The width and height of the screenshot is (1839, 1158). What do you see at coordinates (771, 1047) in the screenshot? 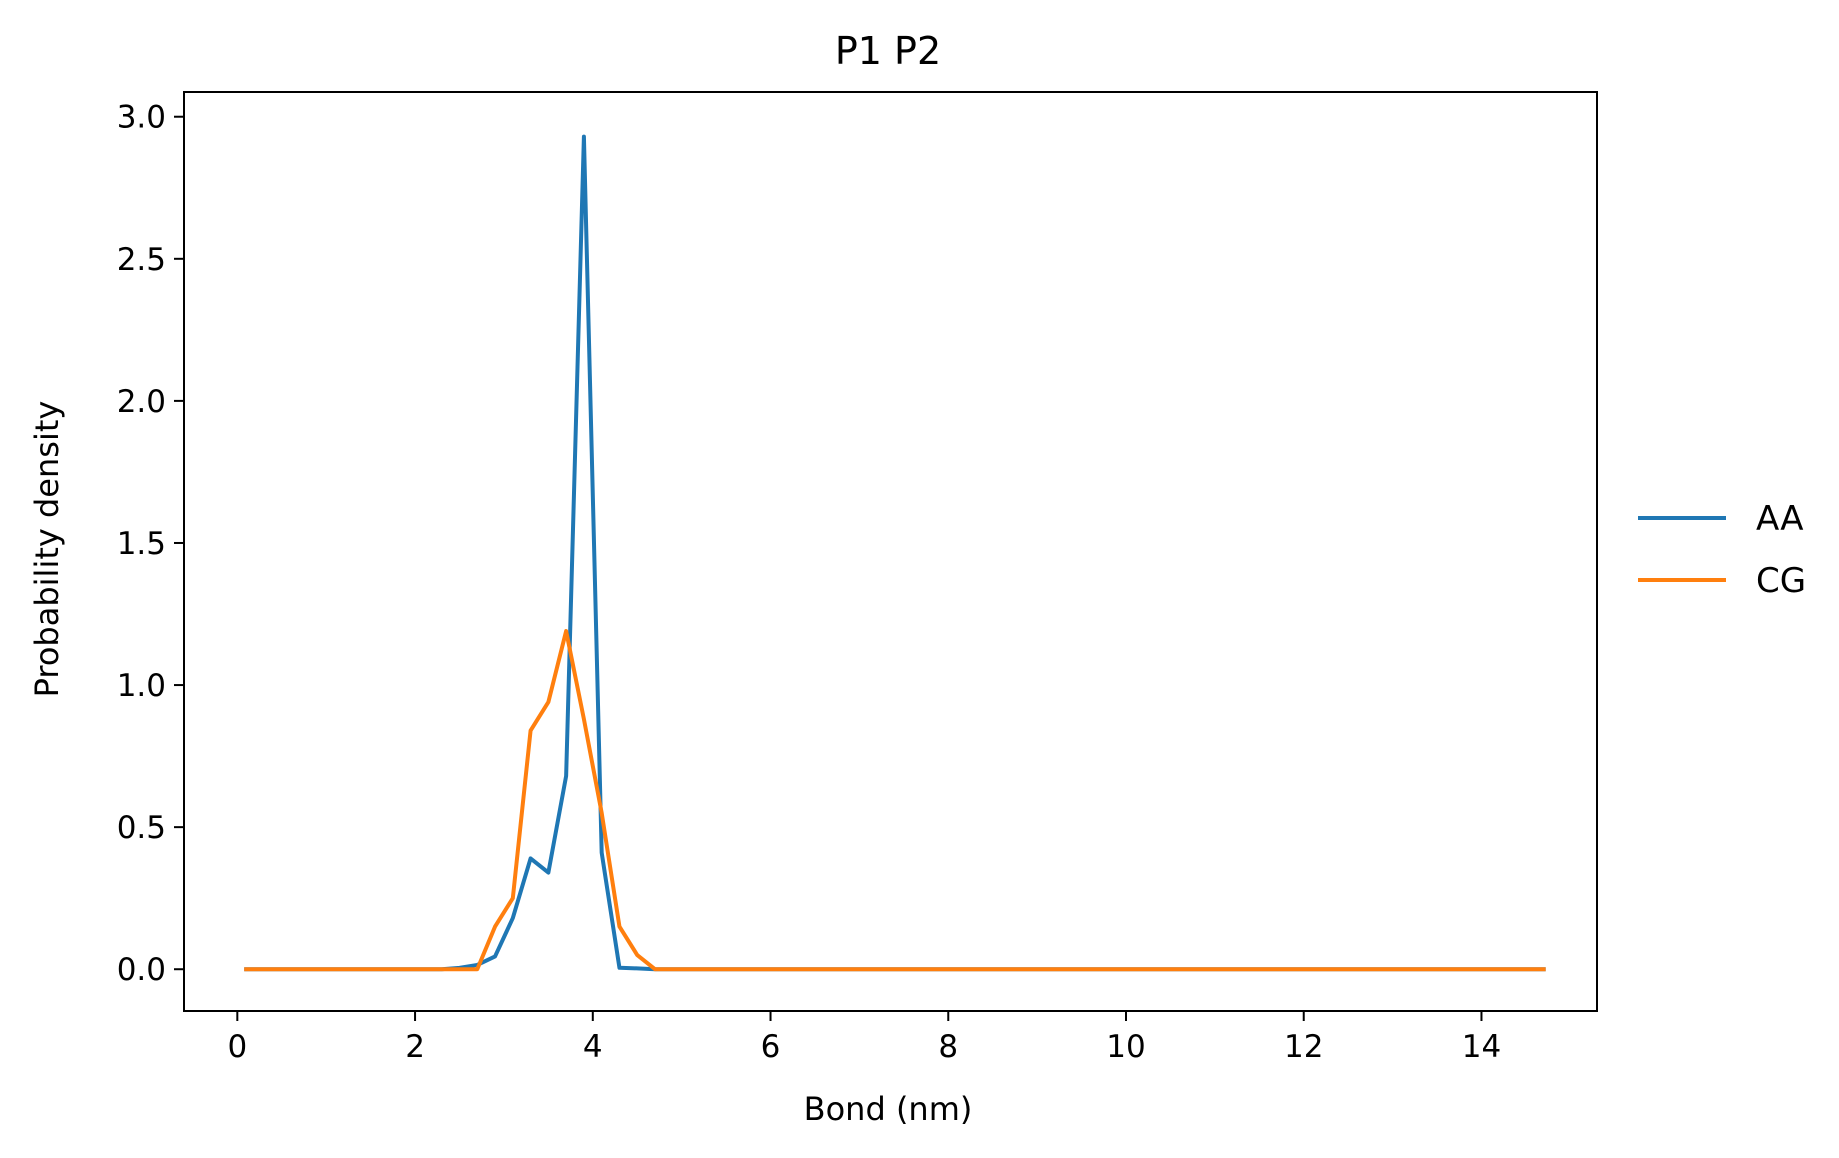
I see `x-tick-label: 6` at bounding box center [771, 1047].